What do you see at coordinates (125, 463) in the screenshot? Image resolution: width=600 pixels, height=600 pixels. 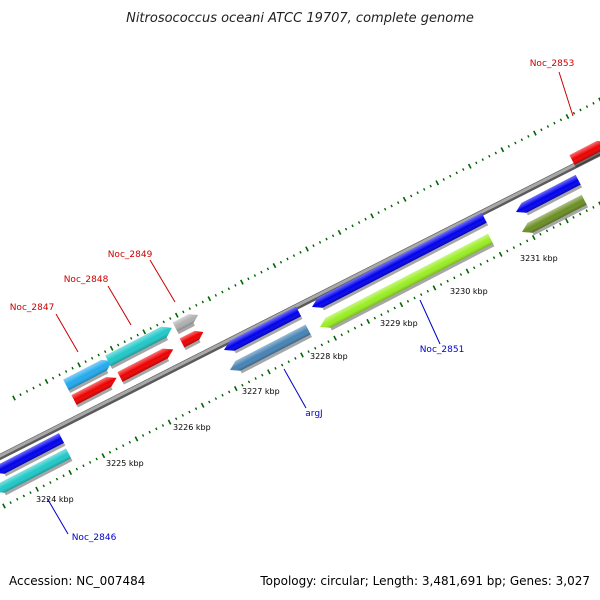 I see `tick-label-3225: 3225 kbp` at bounding box center [125, 463].